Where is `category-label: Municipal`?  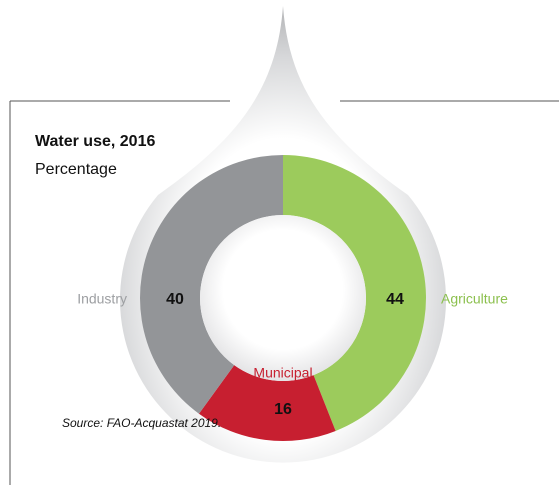 category-label: Municipal is located at coordinates (282, 373).